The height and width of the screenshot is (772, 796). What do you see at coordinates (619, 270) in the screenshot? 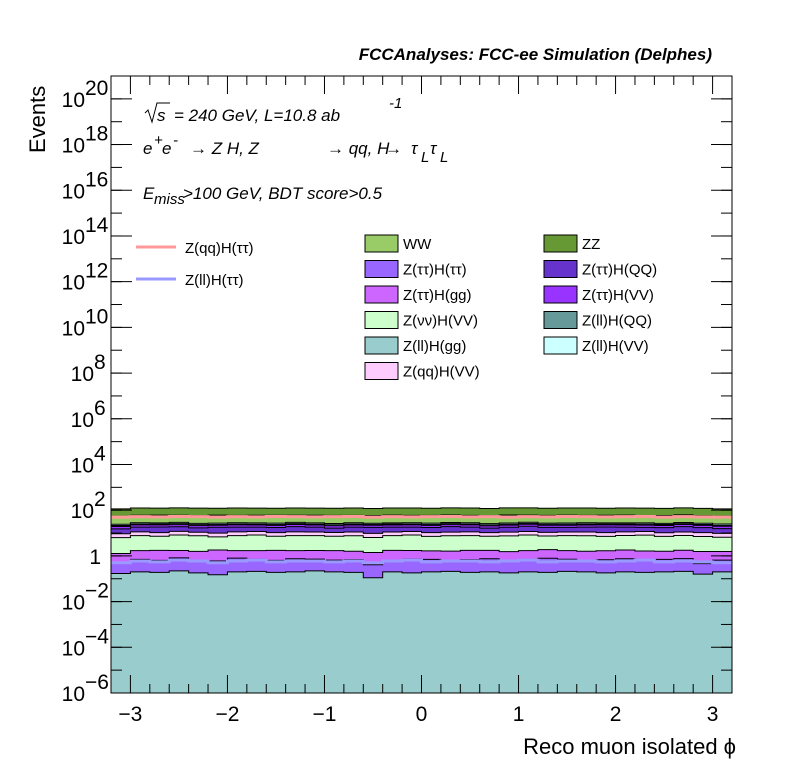
I see `legend-box-label: Z(ττ)H(QQ)` at bounding box center [619, 270].